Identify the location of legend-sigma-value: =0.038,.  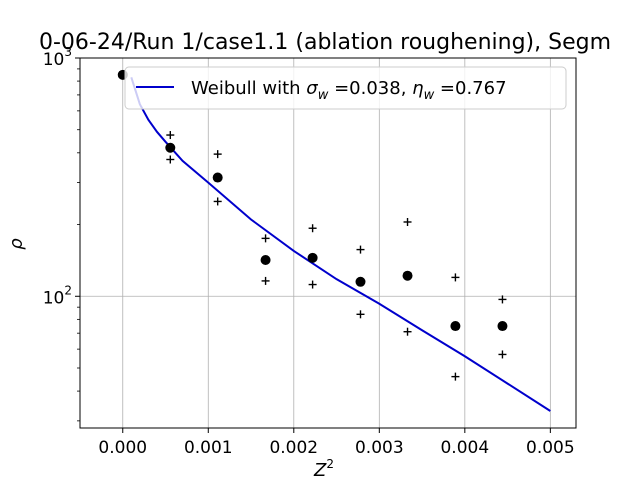
(370, 88).